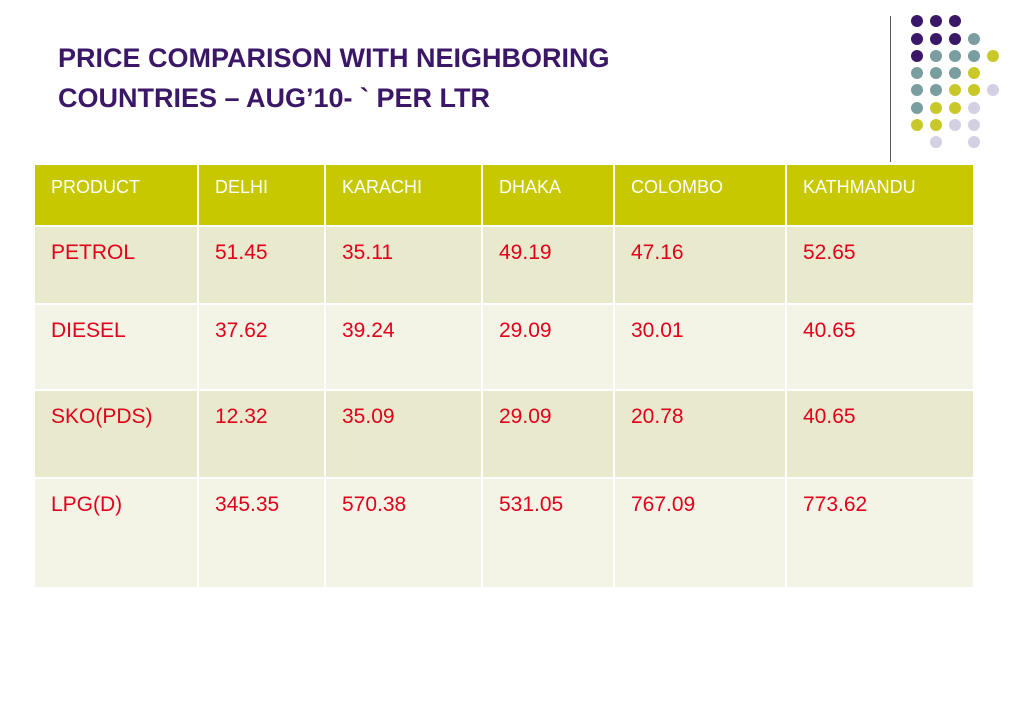 The height and width of the screenshot is (708, 1023). I want to click on table-cell: 52.65, so click(880, 265).